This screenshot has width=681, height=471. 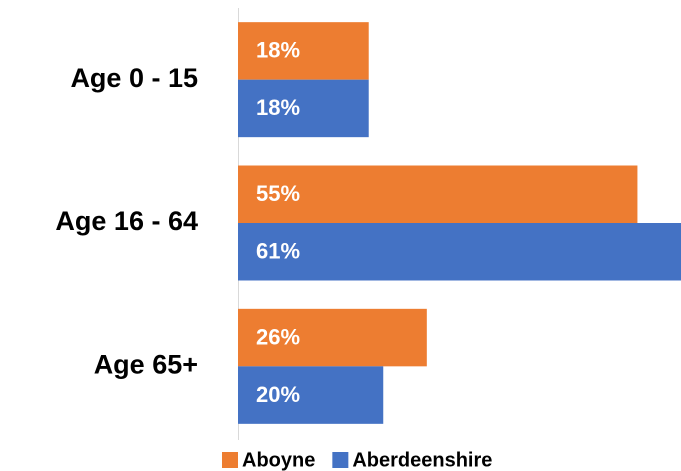 I want to click on category-label: Age 0 - 15, so click(x=134, y=78).